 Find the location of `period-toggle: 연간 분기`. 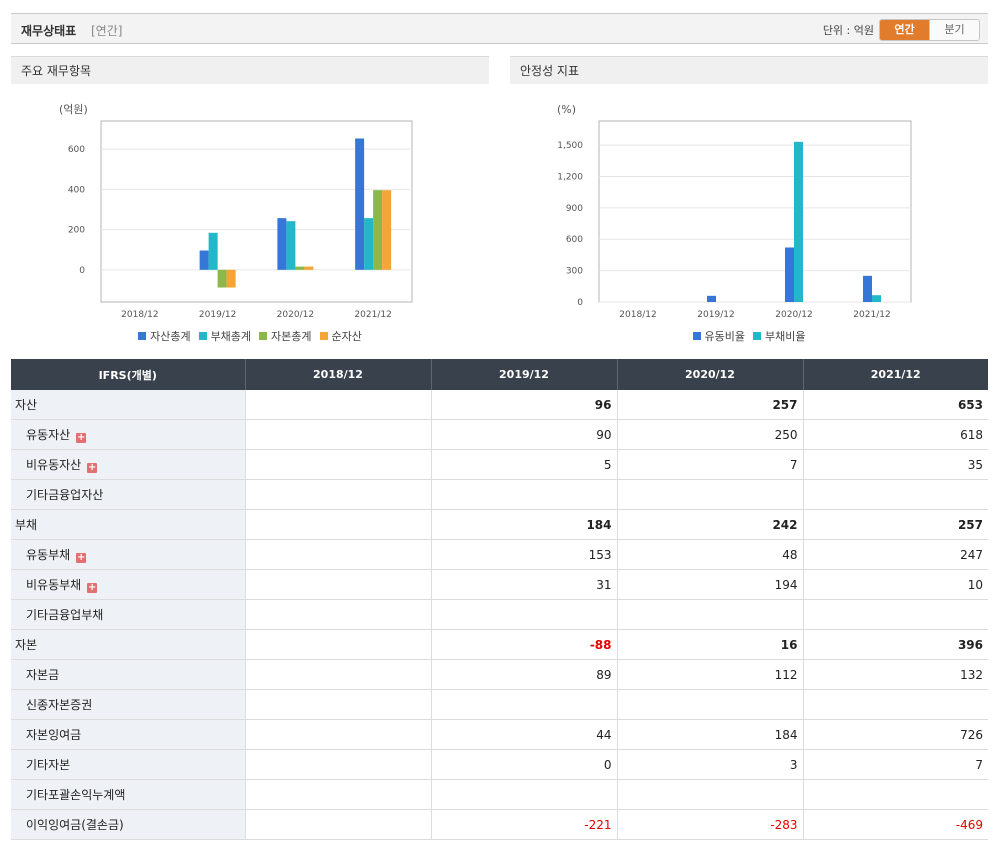

period-toggle: 연간 분기 is located at coordinates (929, 30).